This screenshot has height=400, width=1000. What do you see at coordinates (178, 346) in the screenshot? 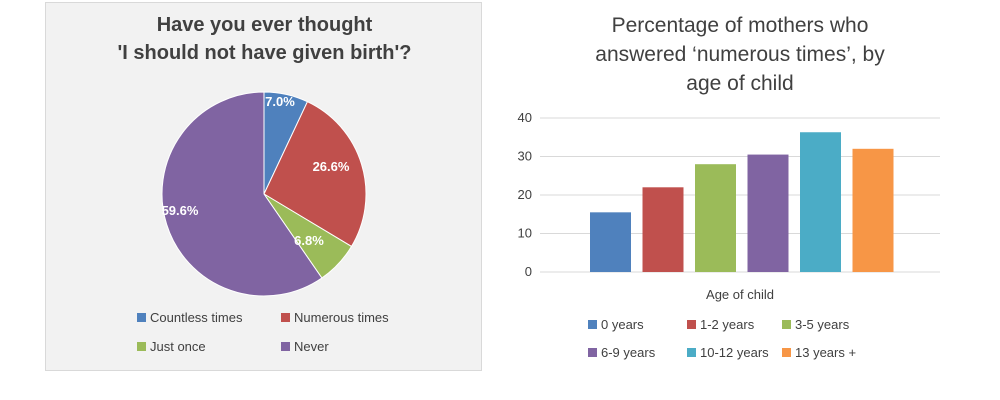
I see `pie-legend-label: Just once` at bounding box center [178, 346].